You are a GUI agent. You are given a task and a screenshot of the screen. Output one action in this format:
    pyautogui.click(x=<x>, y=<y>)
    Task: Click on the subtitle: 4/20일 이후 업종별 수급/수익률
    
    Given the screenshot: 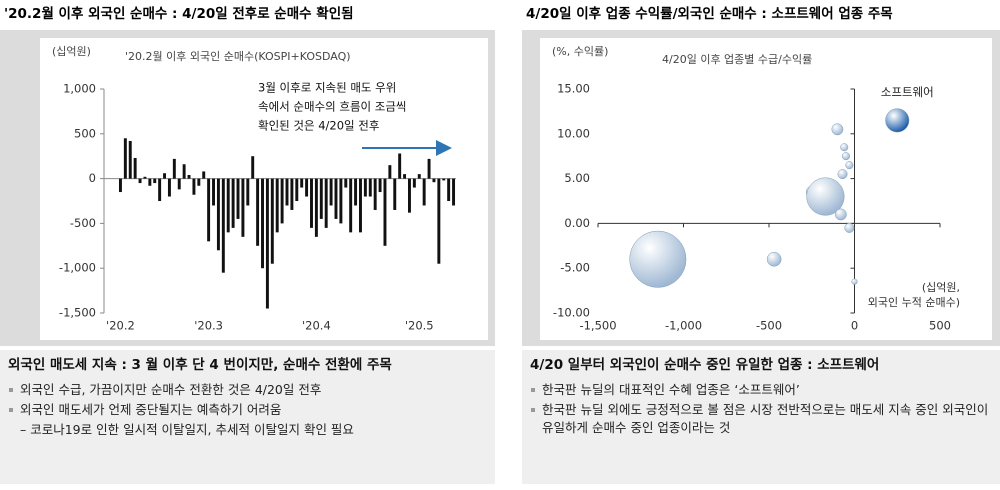 What is the action you would take?
    pyautogui.click(x=737, y=59)
    